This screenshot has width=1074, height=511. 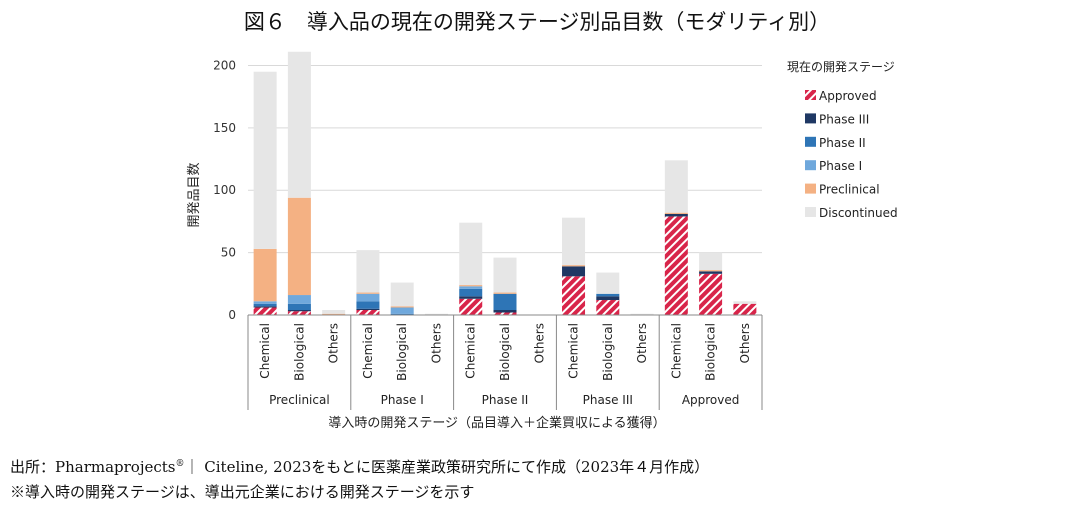 What do you see at coordinates (608, 400) in the screenshot?
I see `group-label: Phase III` at bounding box center [608, 400].